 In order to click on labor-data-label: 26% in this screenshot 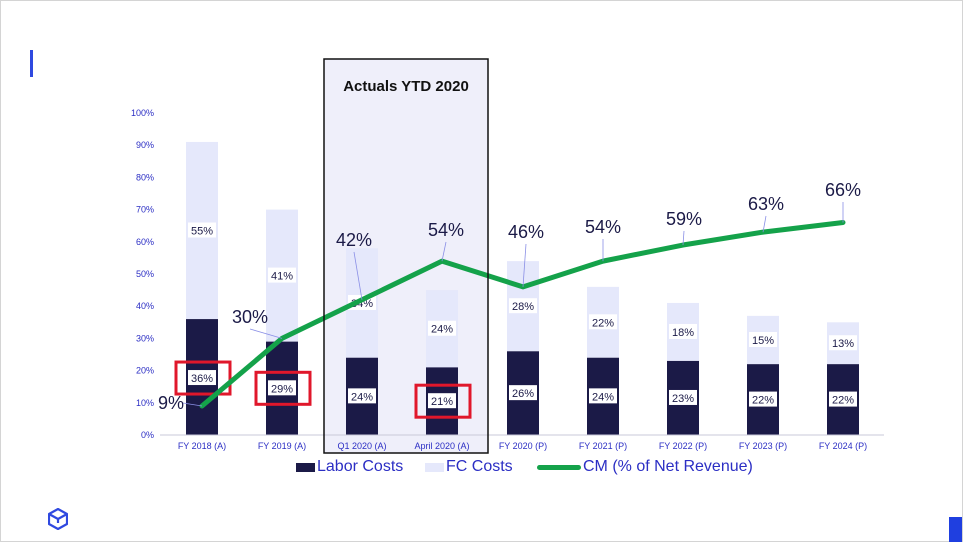, I will do `click(523, 394)`.